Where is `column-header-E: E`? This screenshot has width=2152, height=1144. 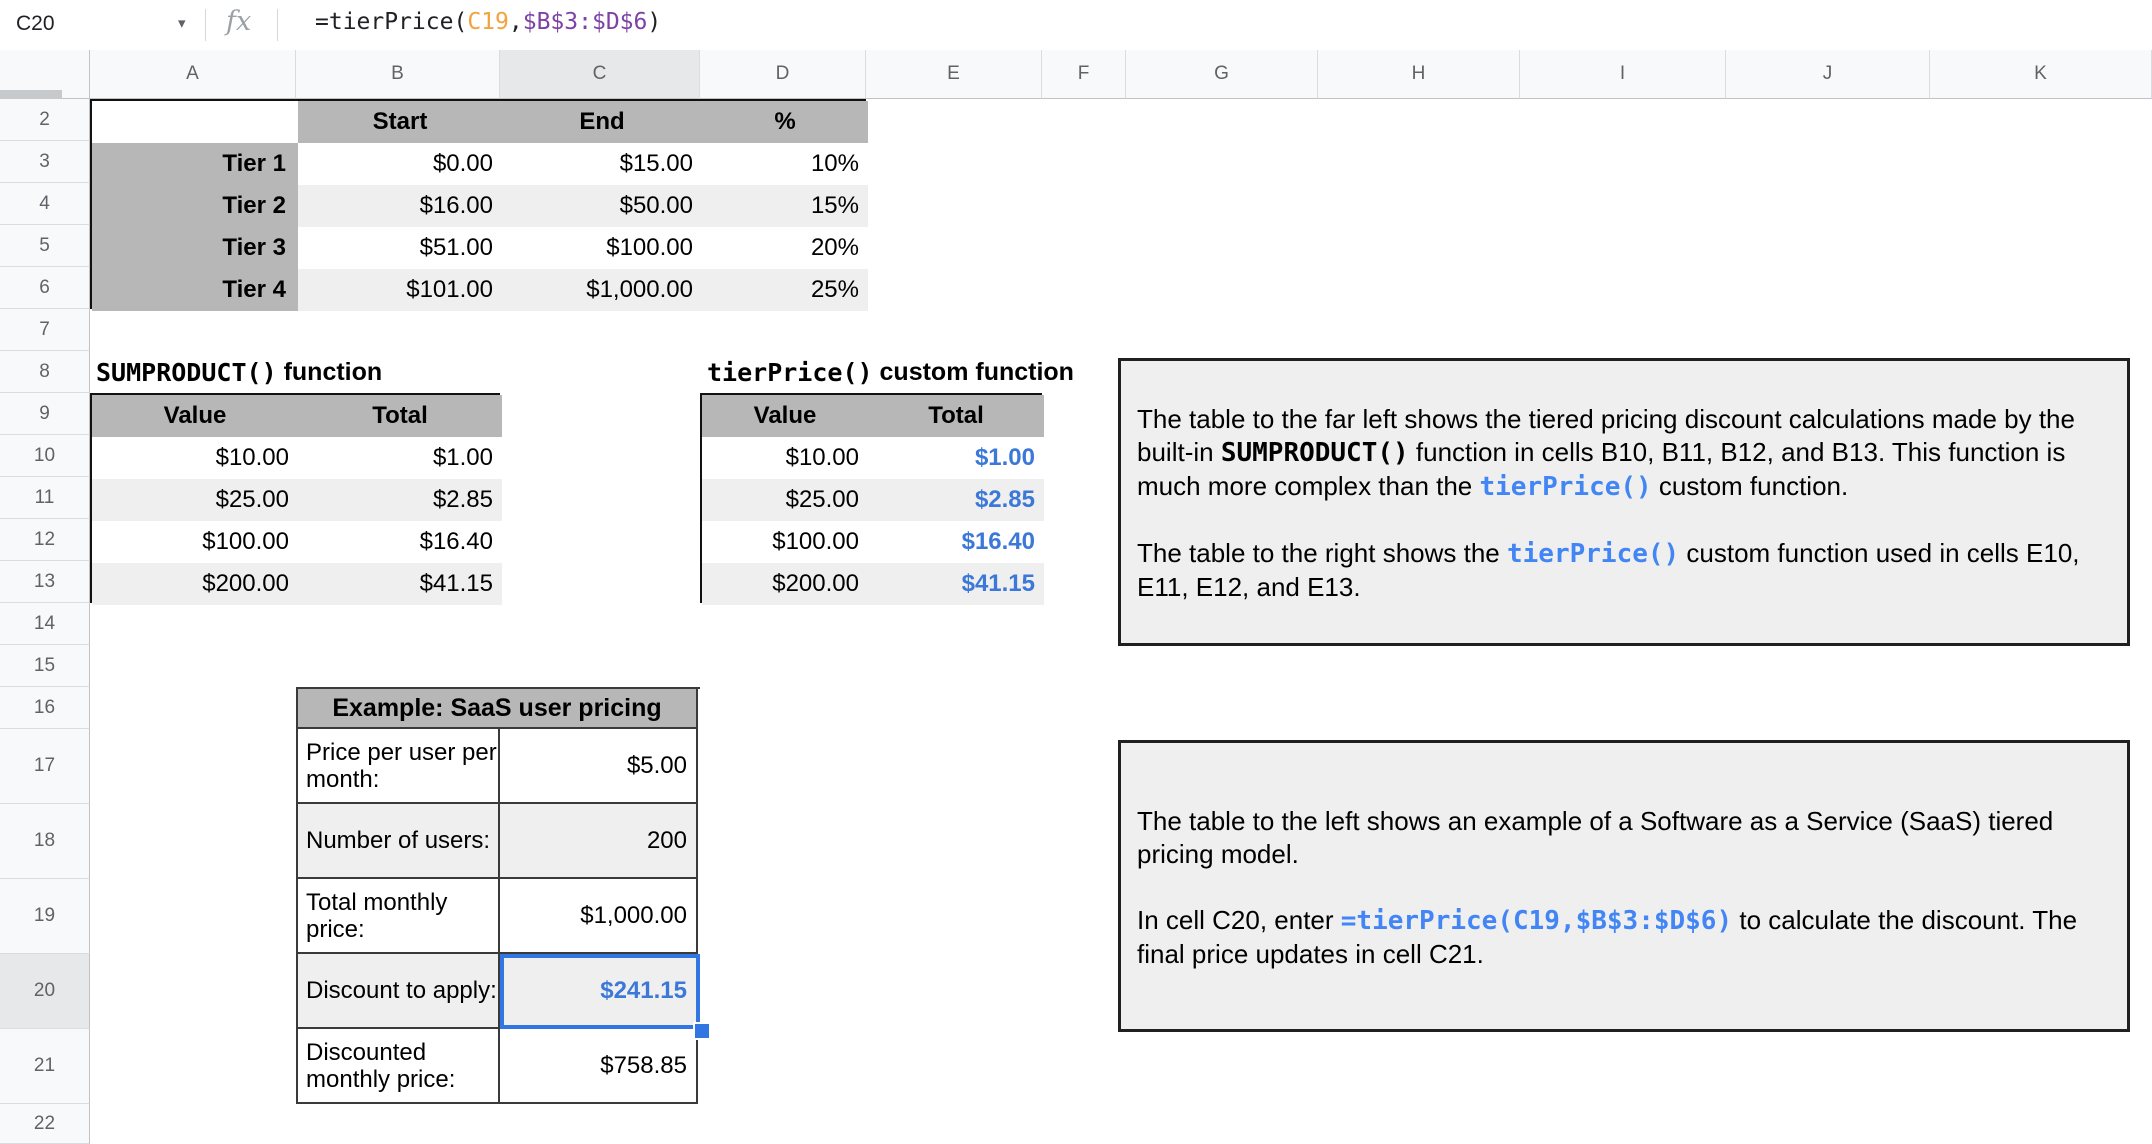 column-header-E: E is located at coordinates (954, 74).